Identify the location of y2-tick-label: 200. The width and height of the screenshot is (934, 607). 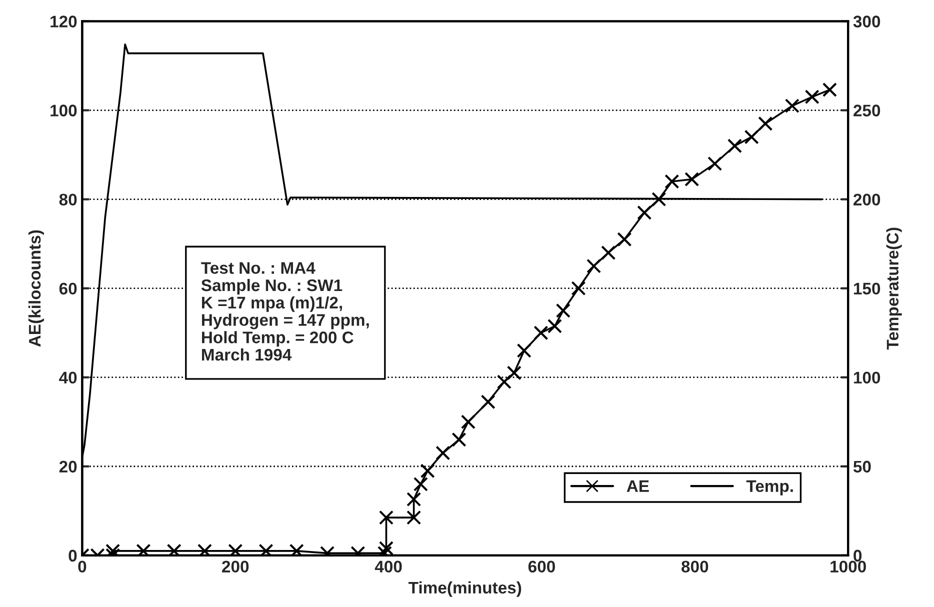
(867, 200).